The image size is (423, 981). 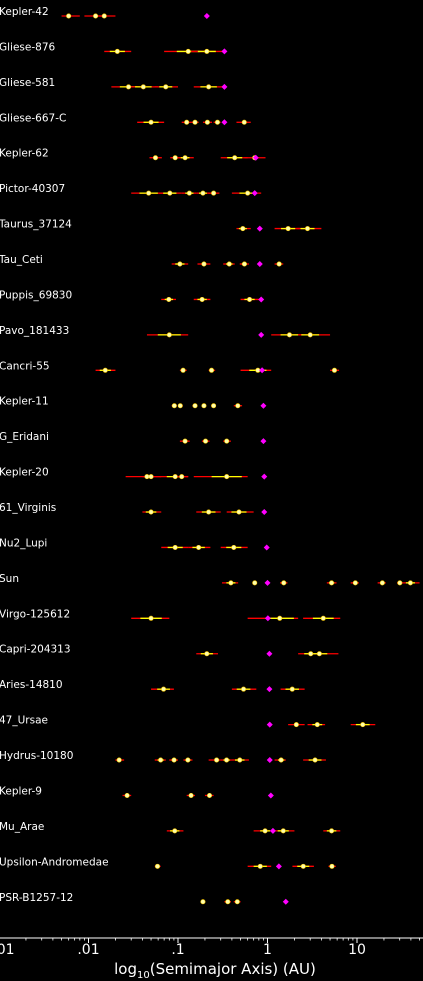 I want to click on x-tick-label: .1, so click(x=177, y=950).